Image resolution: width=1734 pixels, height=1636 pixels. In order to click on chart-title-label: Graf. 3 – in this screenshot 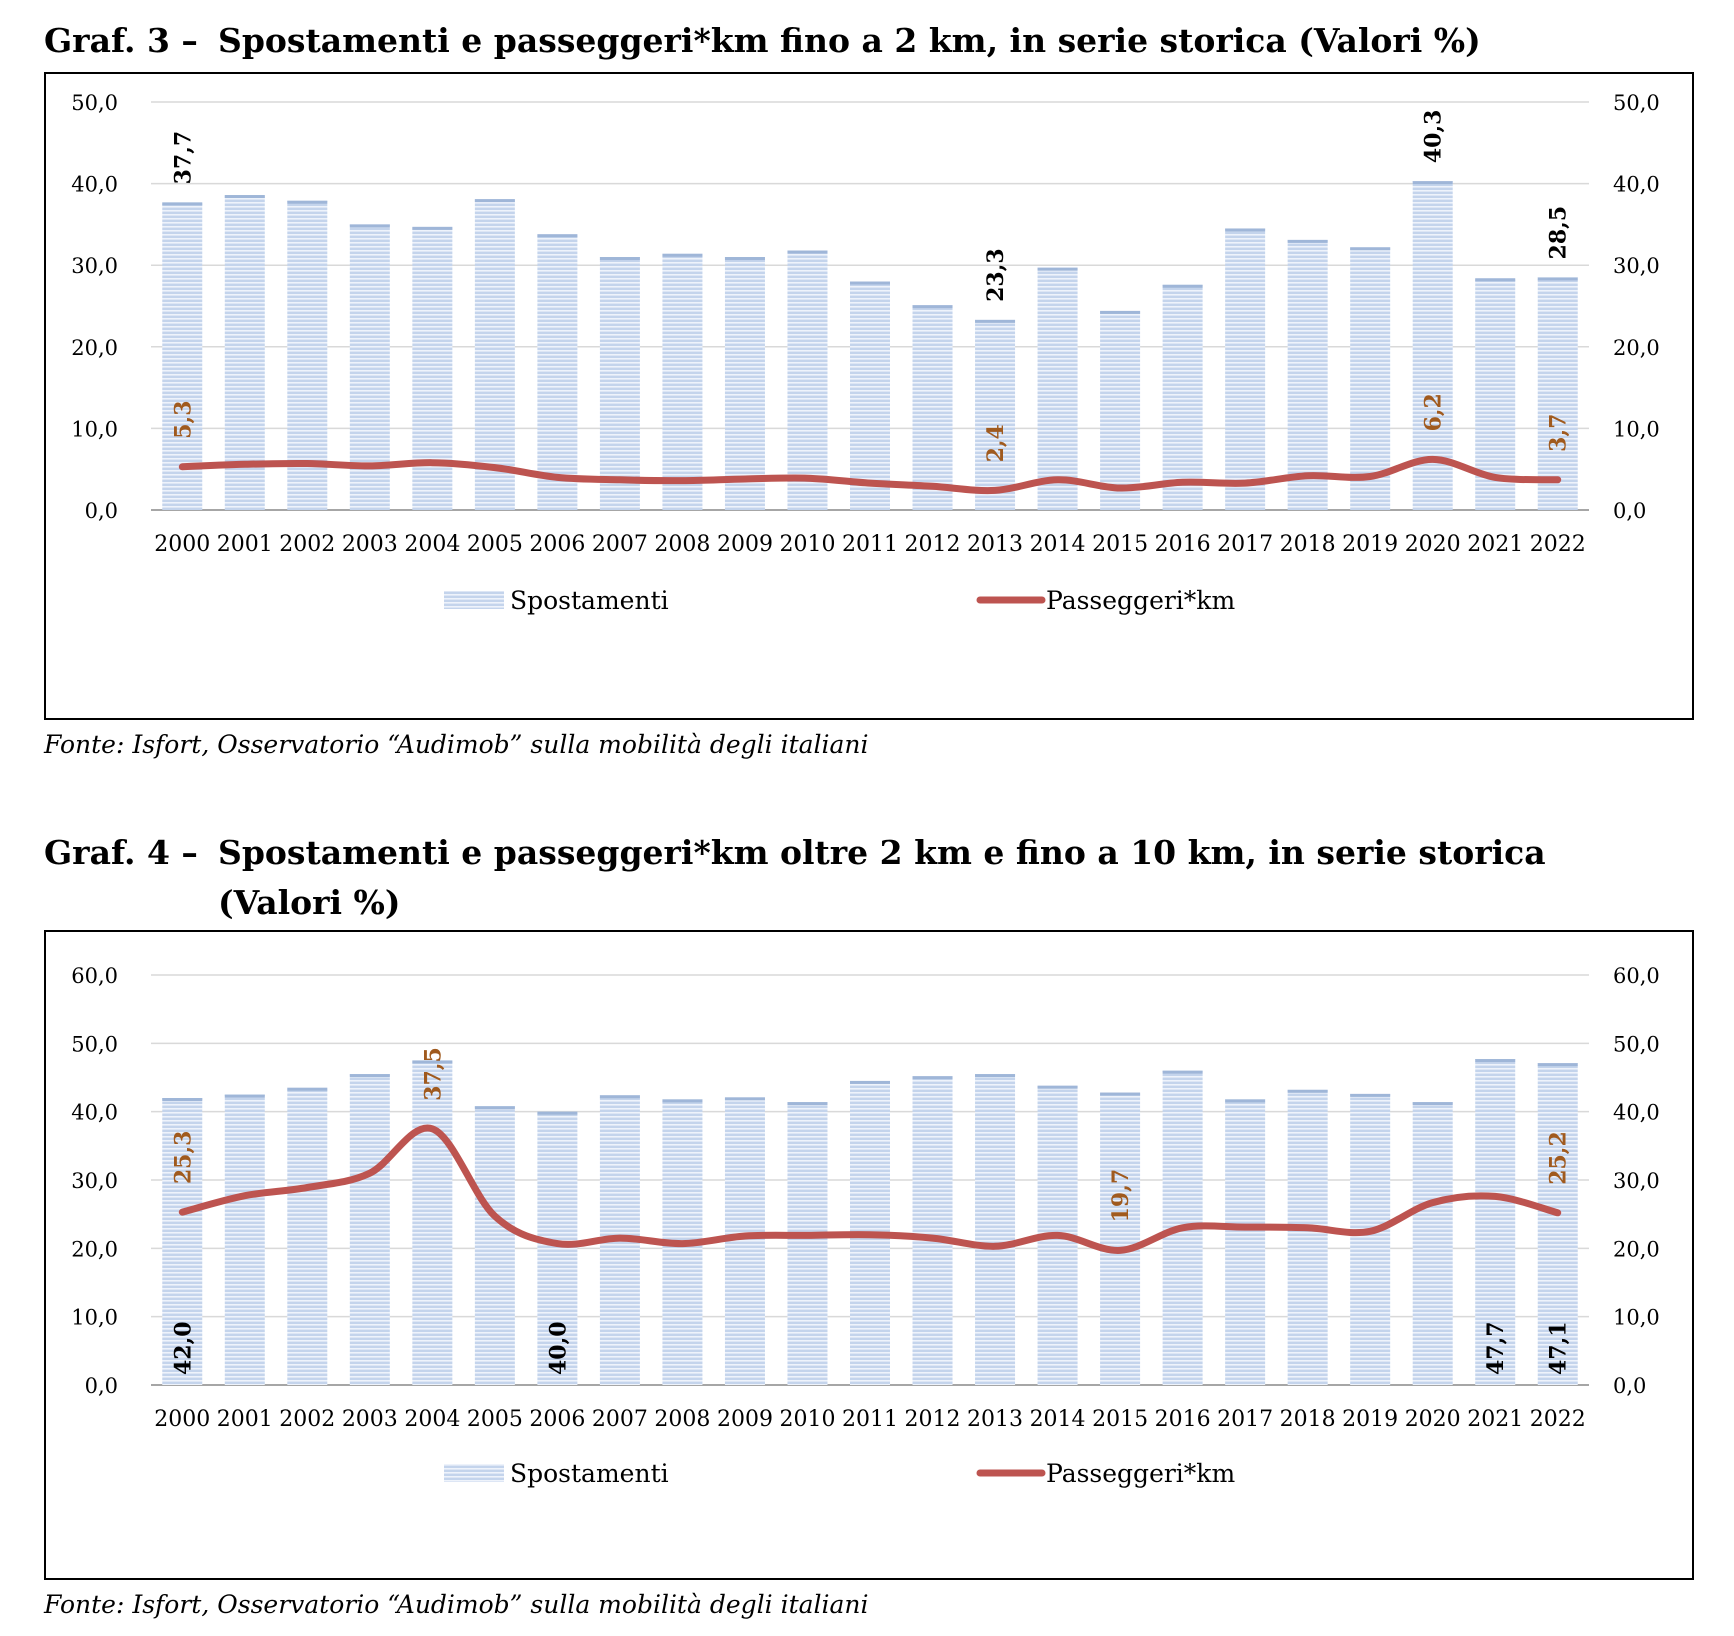, I will do `click(121, 40)`.